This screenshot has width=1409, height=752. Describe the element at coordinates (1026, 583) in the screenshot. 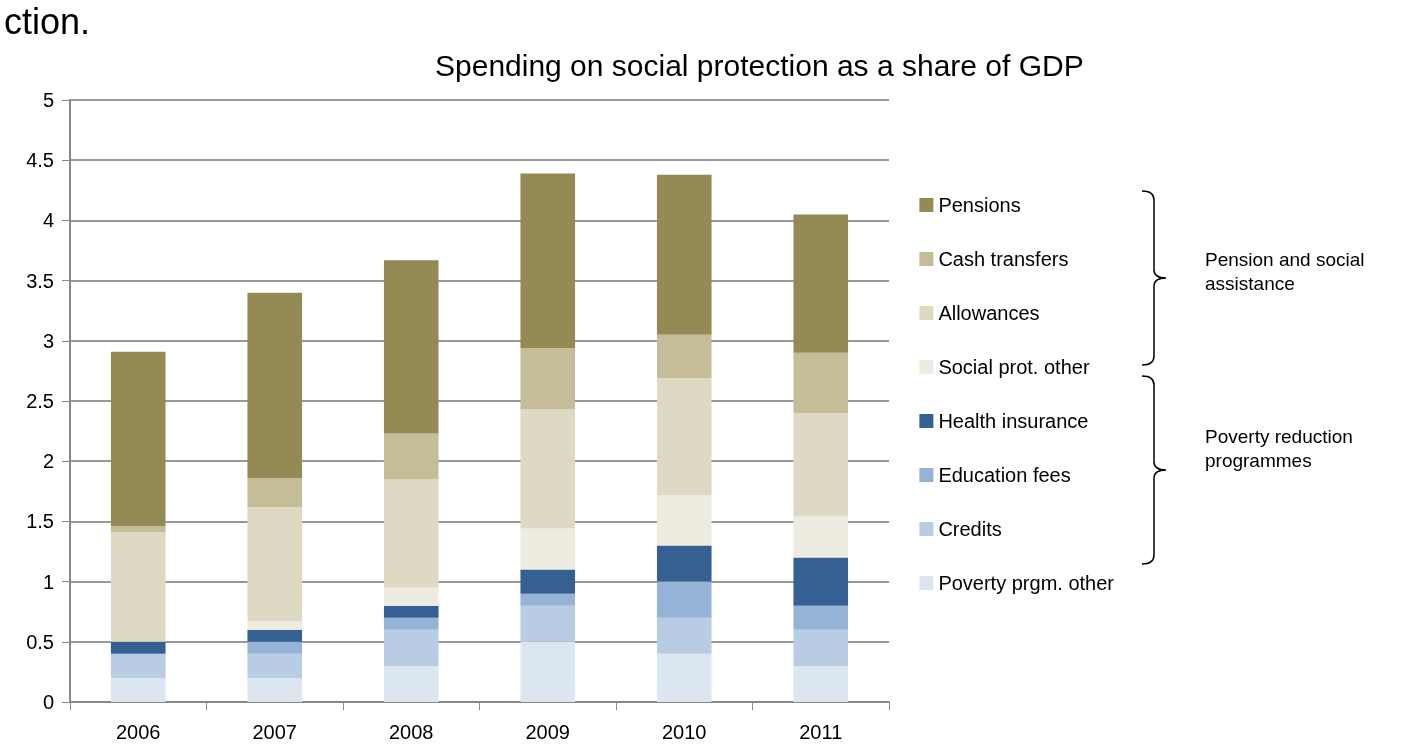

I see `legend-label: Poverty prgm. other` at that location.